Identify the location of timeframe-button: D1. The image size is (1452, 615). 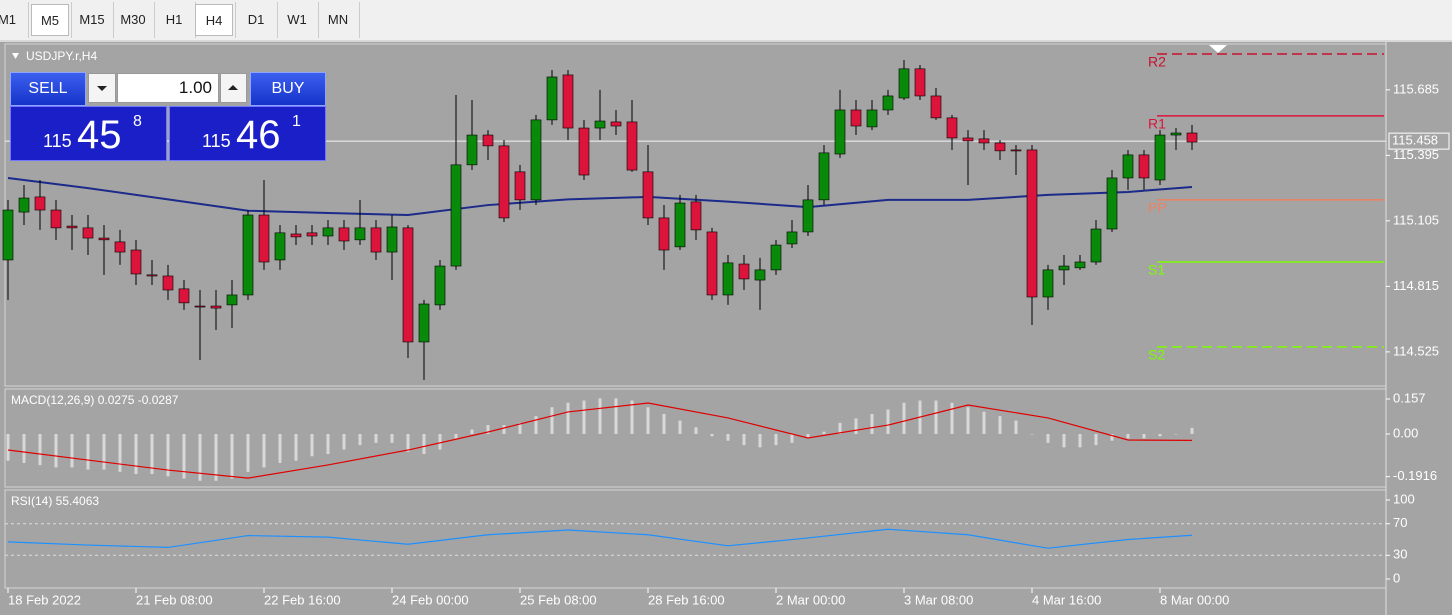
(256, 19).